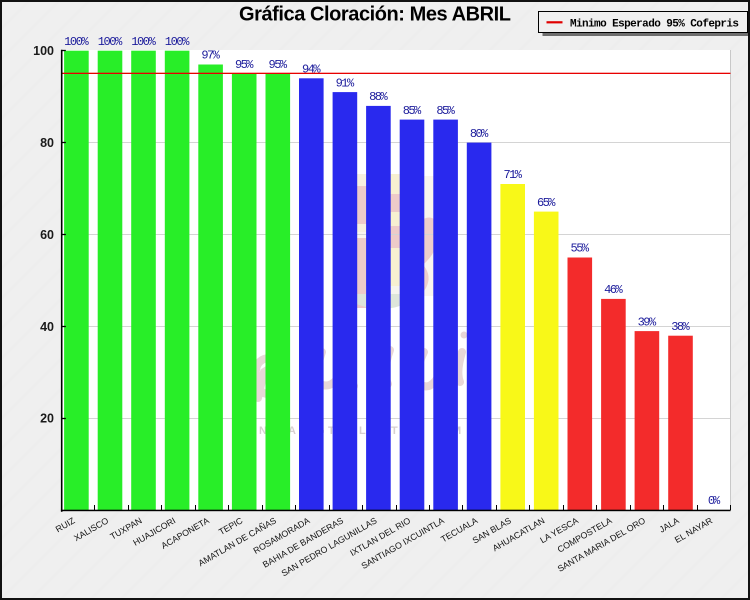  What do you see at coordinates (375, 15) in the screenshot?
I see `svg-text: Gráfica Cloración: Mes ABRIL` at bounding box center [375, 15].